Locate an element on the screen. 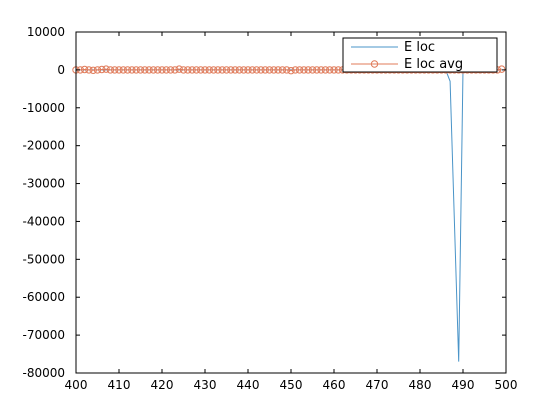 The width and height of the screenshot is (560, 420). legend: E loc E loc avg is located at coordinates (420, 55).